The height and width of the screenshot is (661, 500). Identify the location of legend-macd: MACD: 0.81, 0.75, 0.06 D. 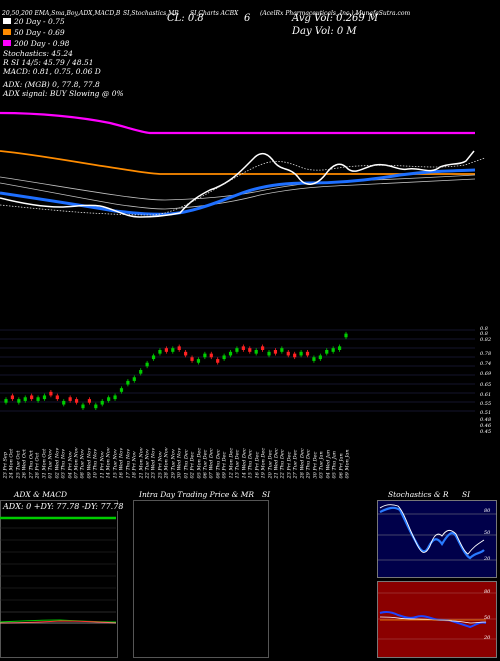
(52, 71).